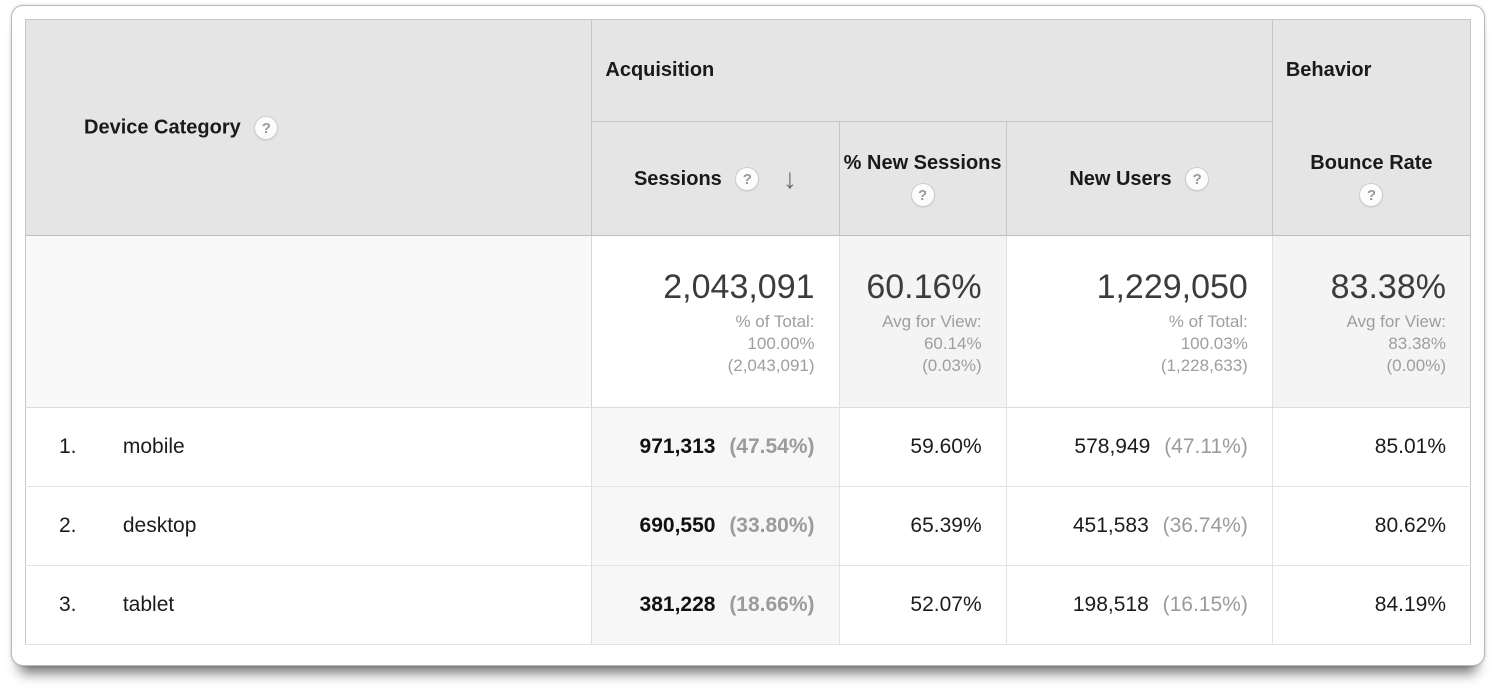  What do you see at coordinates (309, 127) in the screenshot?
I see `column-header-device-category: Device Category ?` at bounding box center [309, 127].